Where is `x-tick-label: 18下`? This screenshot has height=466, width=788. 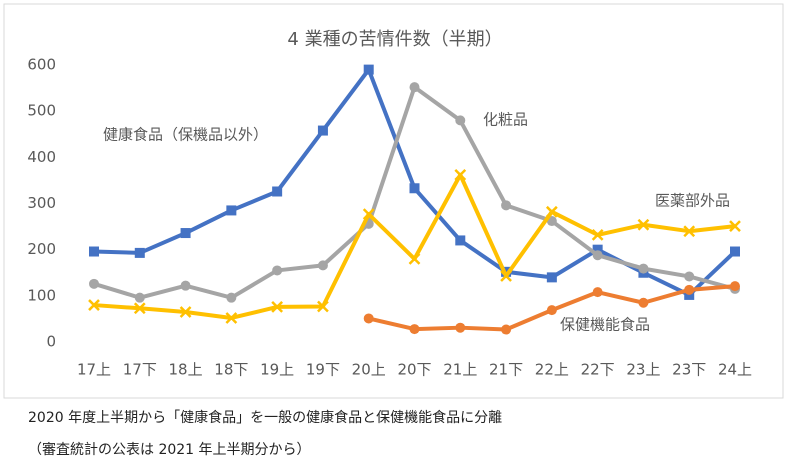
x-tick-label: 18下 is located at coordinates (231, 370).